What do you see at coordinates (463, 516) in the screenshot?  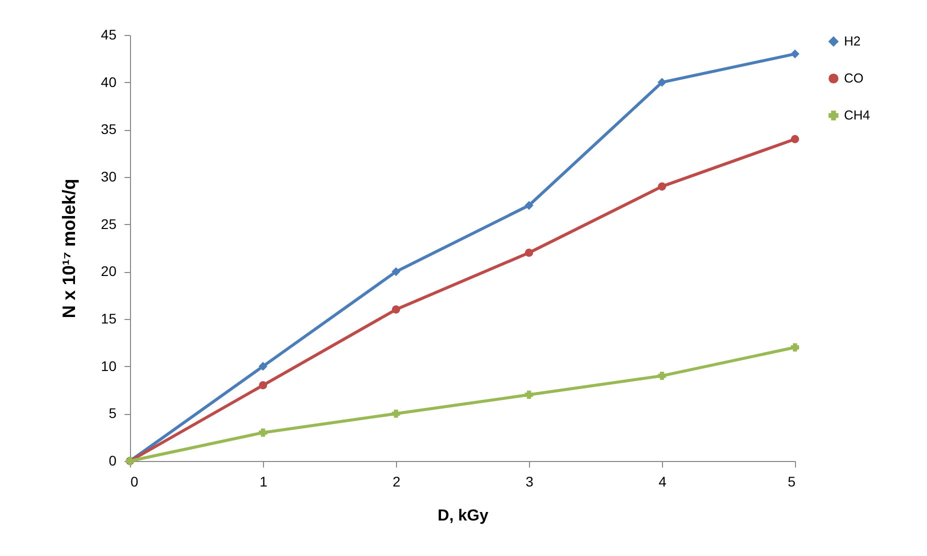 I see `x-axis-title: D, kGy` at bounding box center [463, 516].